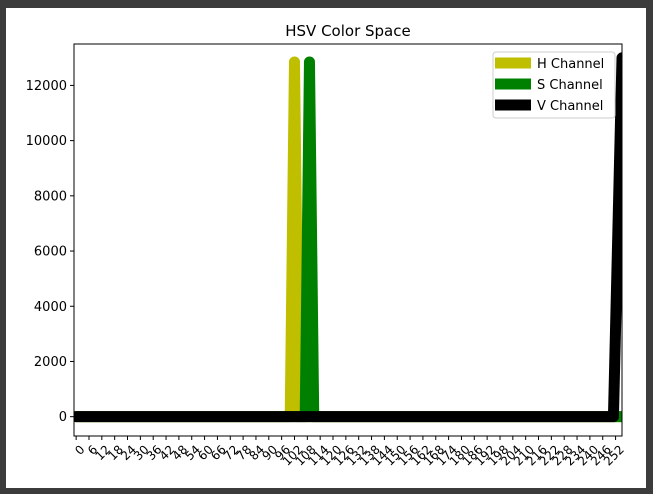  Describe the element at coordinates (347, 31) in the screenshot. I see `chart-title: HSV Color Space` at that location.